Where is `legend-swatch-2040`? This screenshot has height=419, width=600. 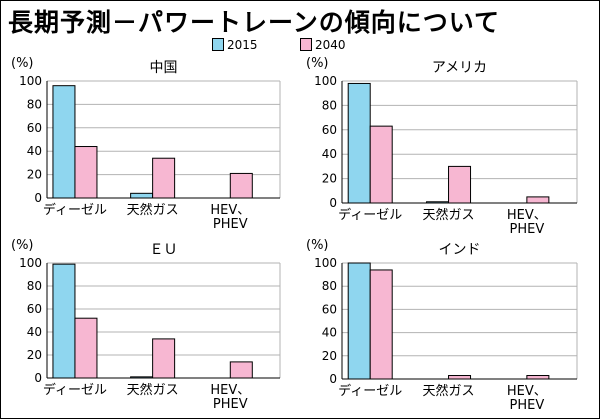 legend-swatch-2040 is located at coordinates (306, 44).